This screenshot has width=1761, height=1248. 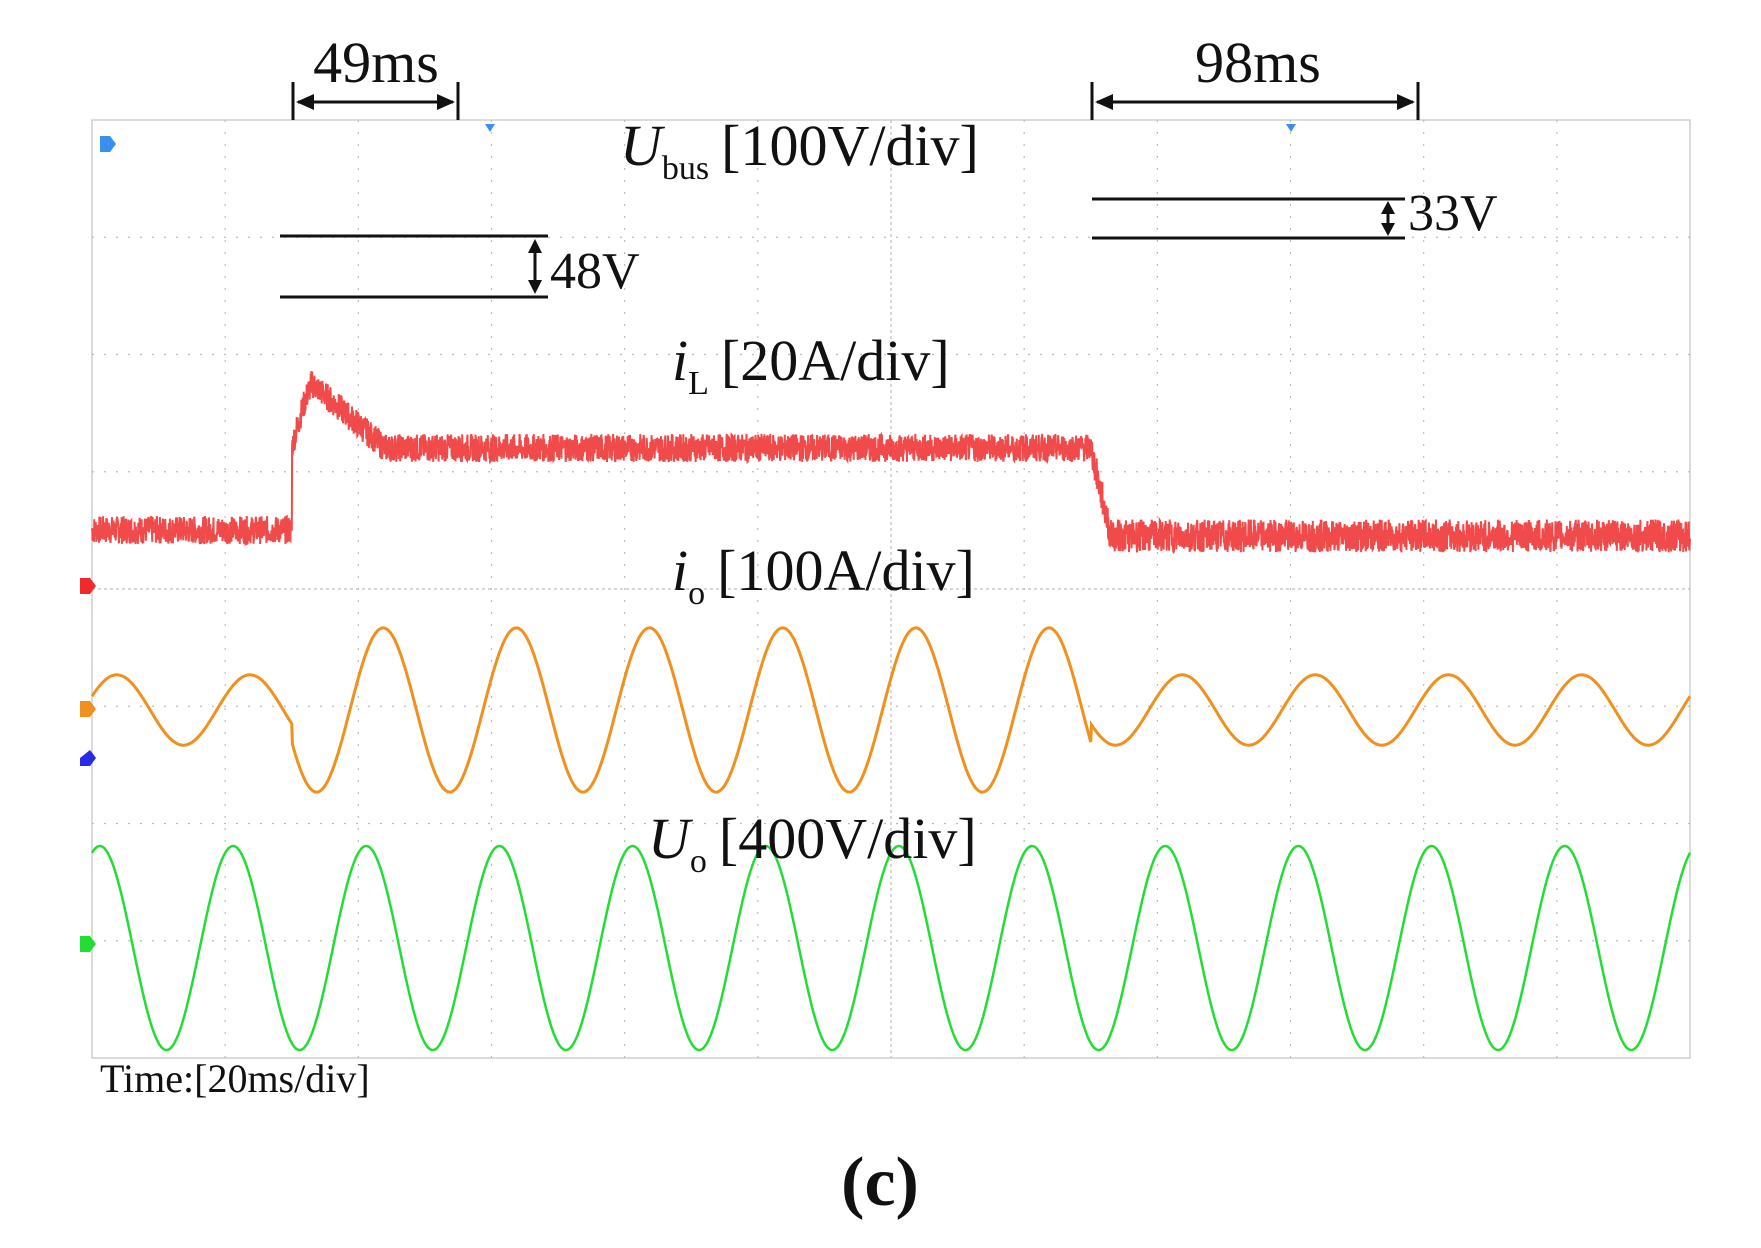 I want to click on io-label: io [100A/div], so click(x=823, y=575).